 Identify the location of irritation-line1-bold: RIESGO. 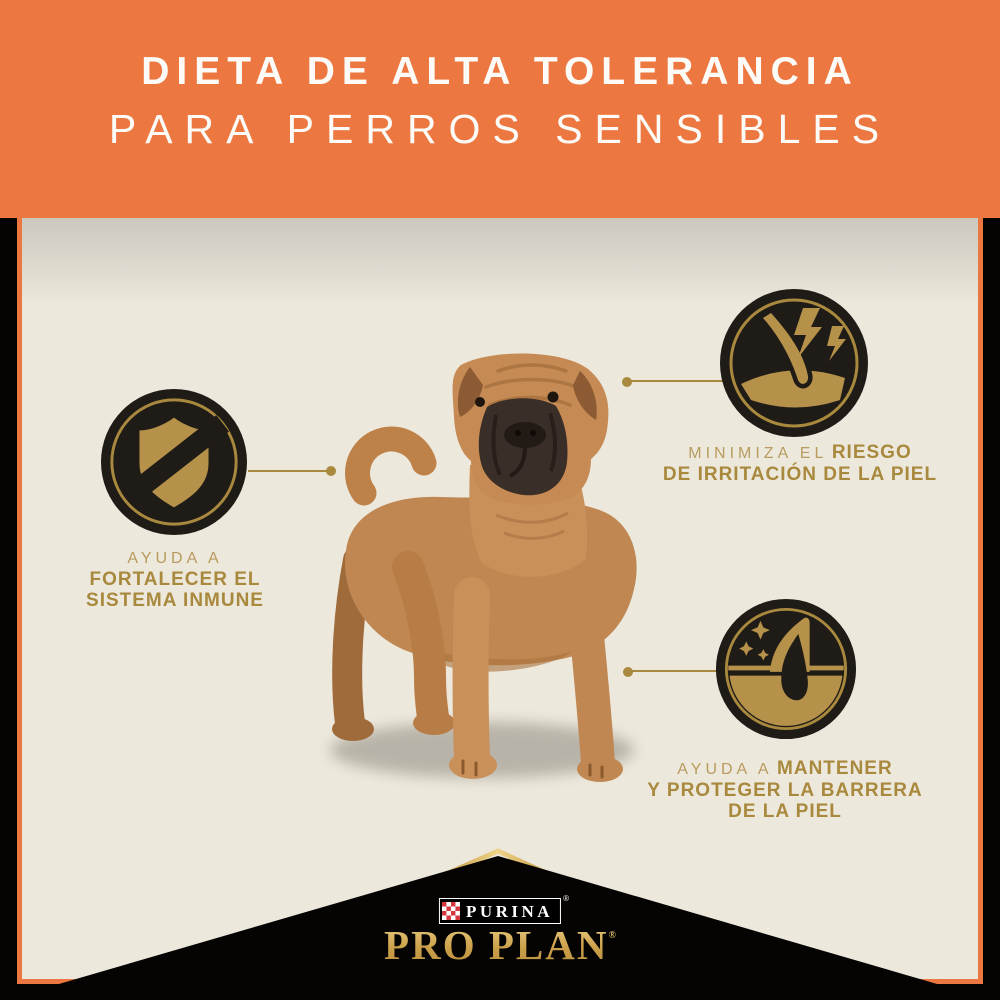
(871, 452).